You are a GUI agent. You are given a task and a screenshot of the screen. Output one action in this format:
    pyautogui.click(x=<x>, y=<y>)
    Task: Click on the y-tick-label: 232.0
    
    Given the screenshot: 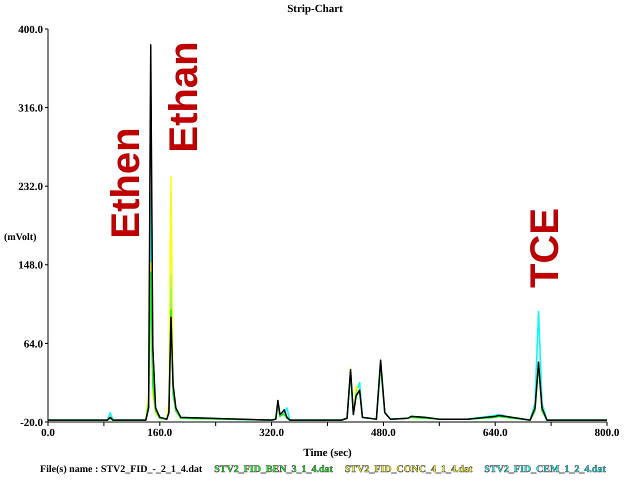 What is the action you would take?
    pyautogui.click(x=31, y=187)
    